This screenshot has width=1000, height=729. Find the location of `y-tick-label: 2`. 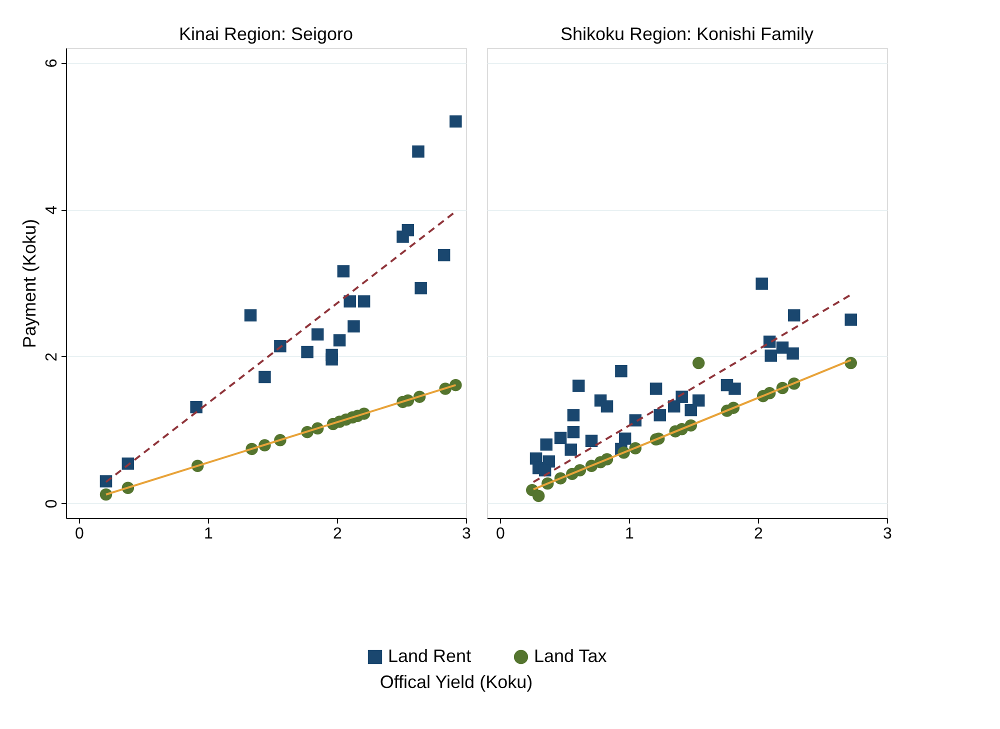

y-tick-label: 2 is located at coordinates (52, 357).